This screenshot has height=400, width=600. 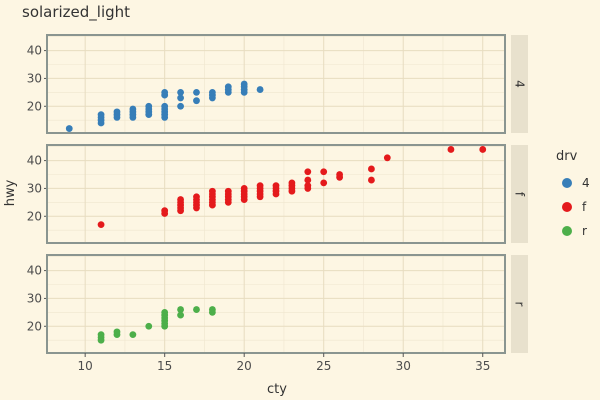 I want to click on x-tick-label: 30, so click(x=403, y=366).